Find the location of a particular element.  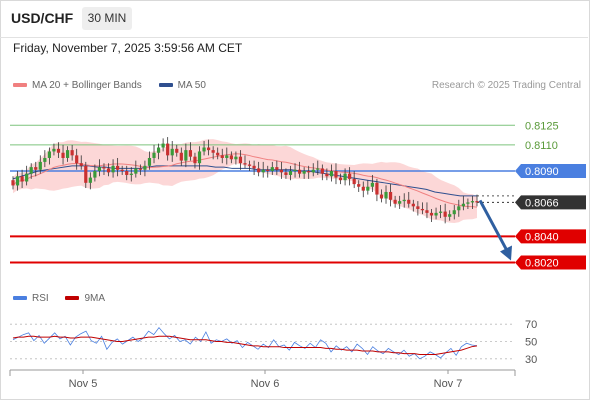

timeframe-button: 30 MIN is located at coordinates (107, 18).